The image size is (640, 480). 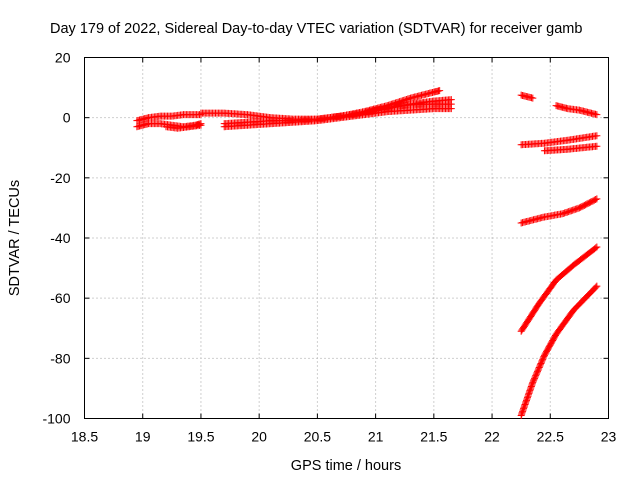 I want to click on x-axis-label: GPS time / hours, so click(x=346, y=466).